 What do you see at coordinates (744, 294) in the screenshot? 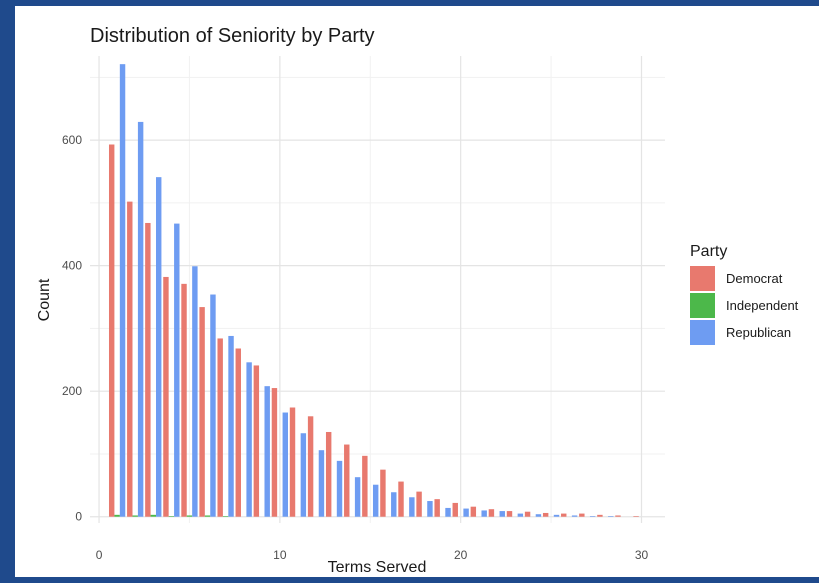
I see `legend: Party Democrat Independent Republican` at bounding box center [744, 294].